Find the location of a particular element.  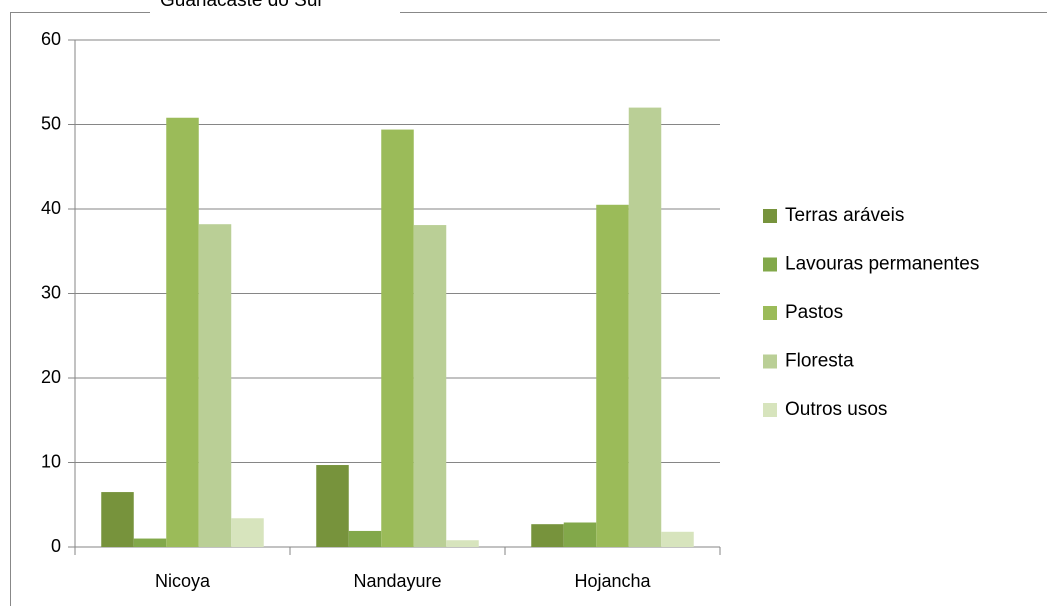

x-tick-label: Nandayure is located at coordinates (397, 581).